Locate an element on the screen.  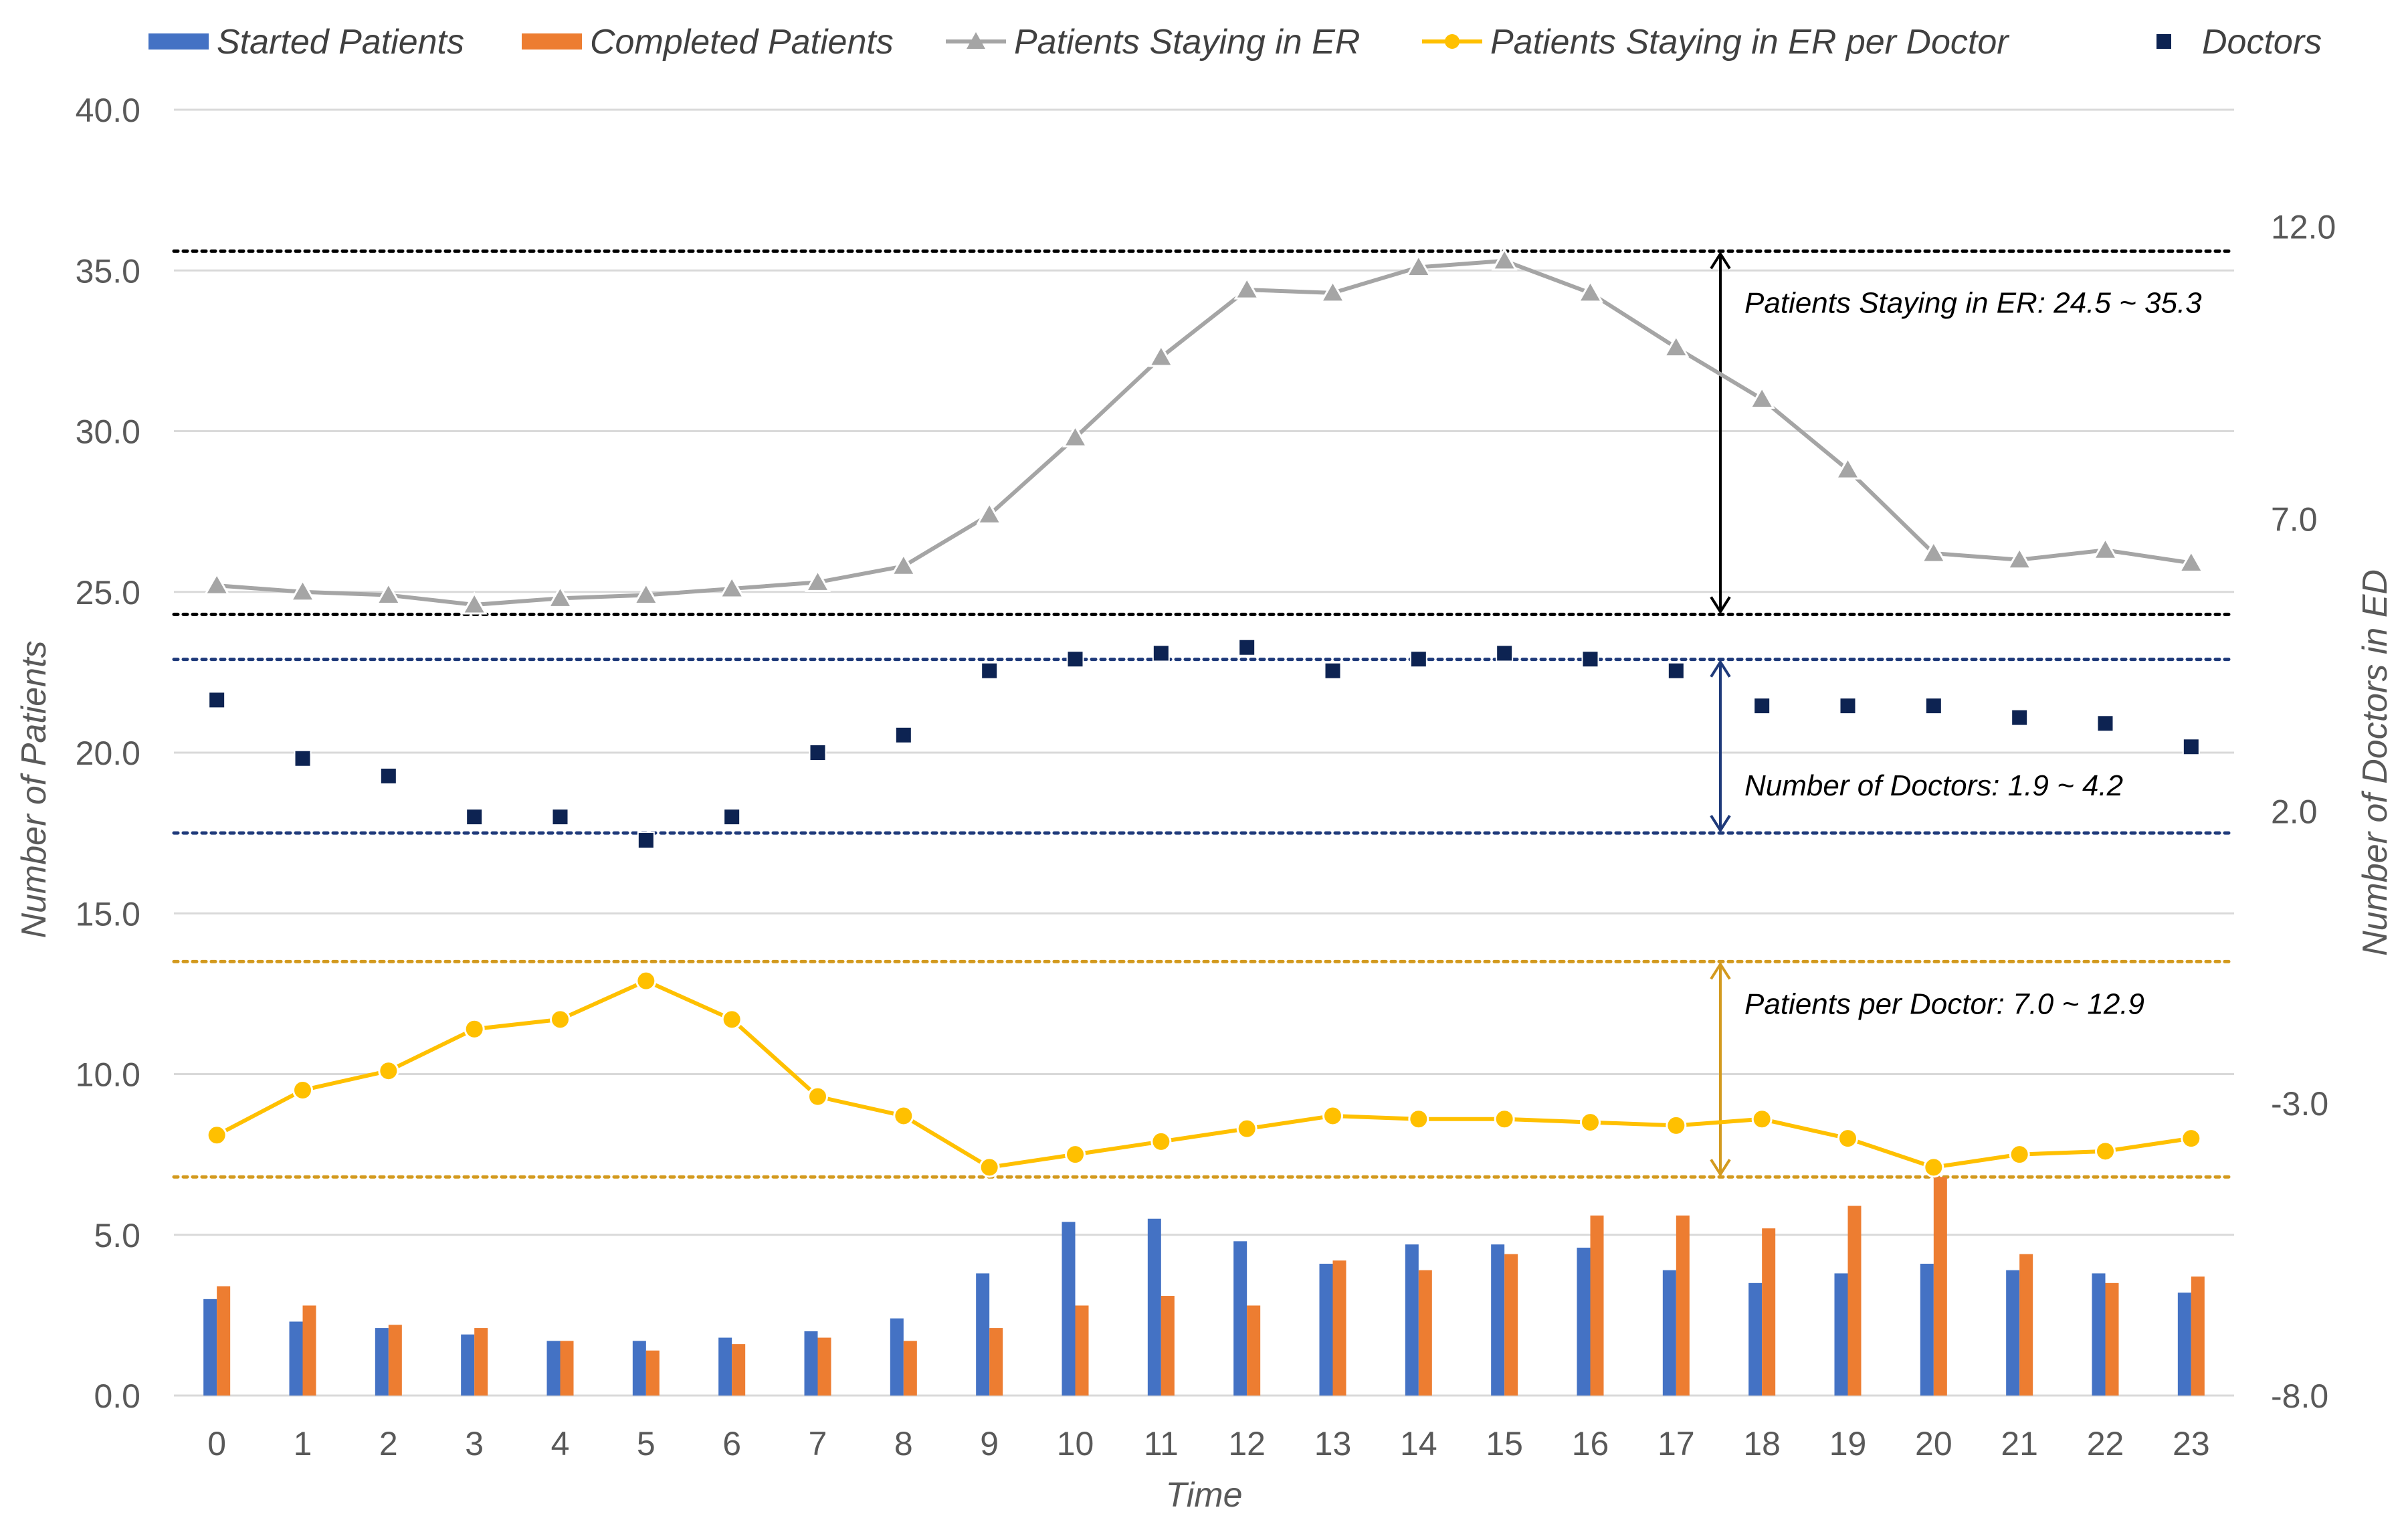
x-tick-label: 12 is located at coordinates (1247, 1443).